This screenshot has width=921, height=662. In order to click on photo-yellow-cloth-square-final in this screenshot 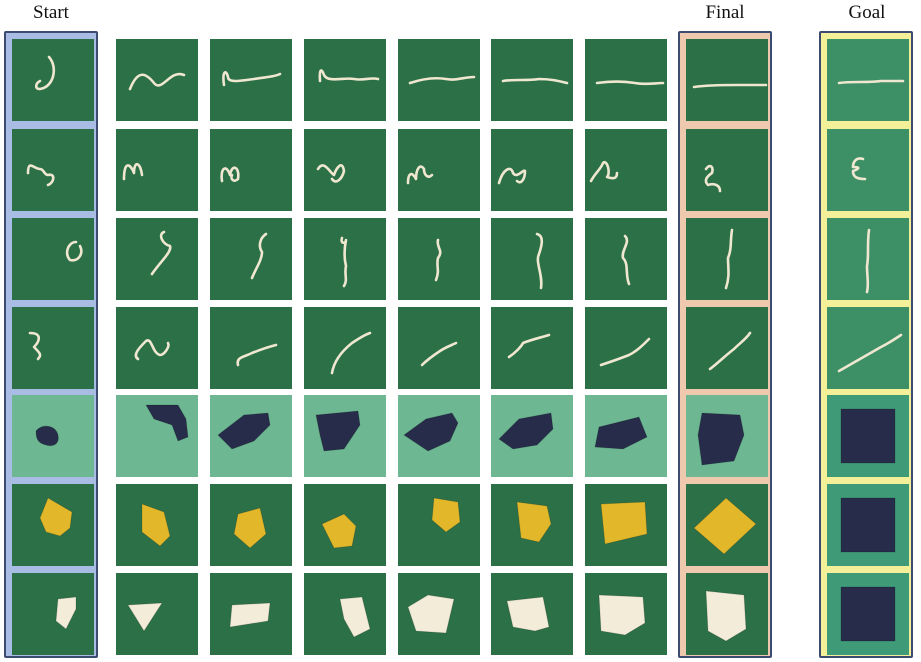, I will do `click(727, 525)`.